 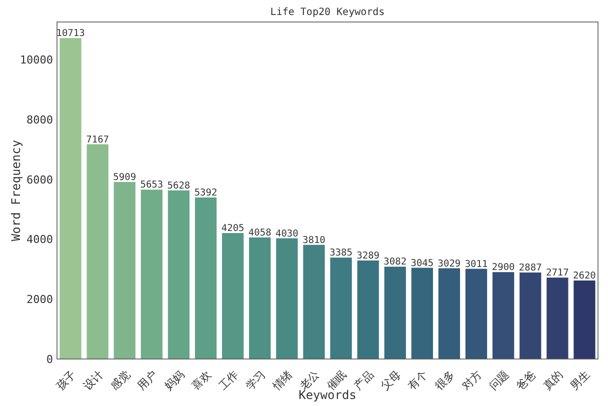 I want to click on x-tick-label: 有个, so click(x=418, y=380).